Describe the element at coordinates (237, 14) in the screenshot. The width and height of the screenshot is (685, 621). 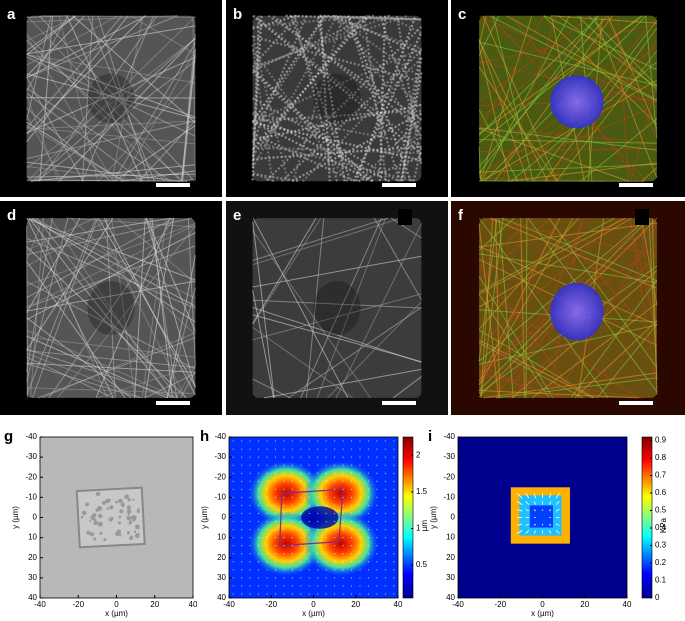
I see `panel-letter: b` at that location.